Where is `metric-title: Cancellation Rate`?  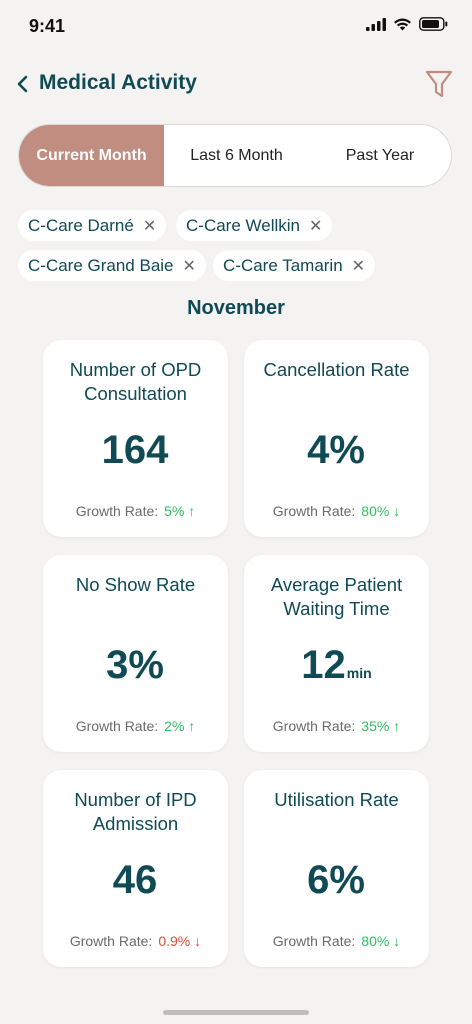 metric-title: Cancellation Rate is located at coordinates (336, 369).